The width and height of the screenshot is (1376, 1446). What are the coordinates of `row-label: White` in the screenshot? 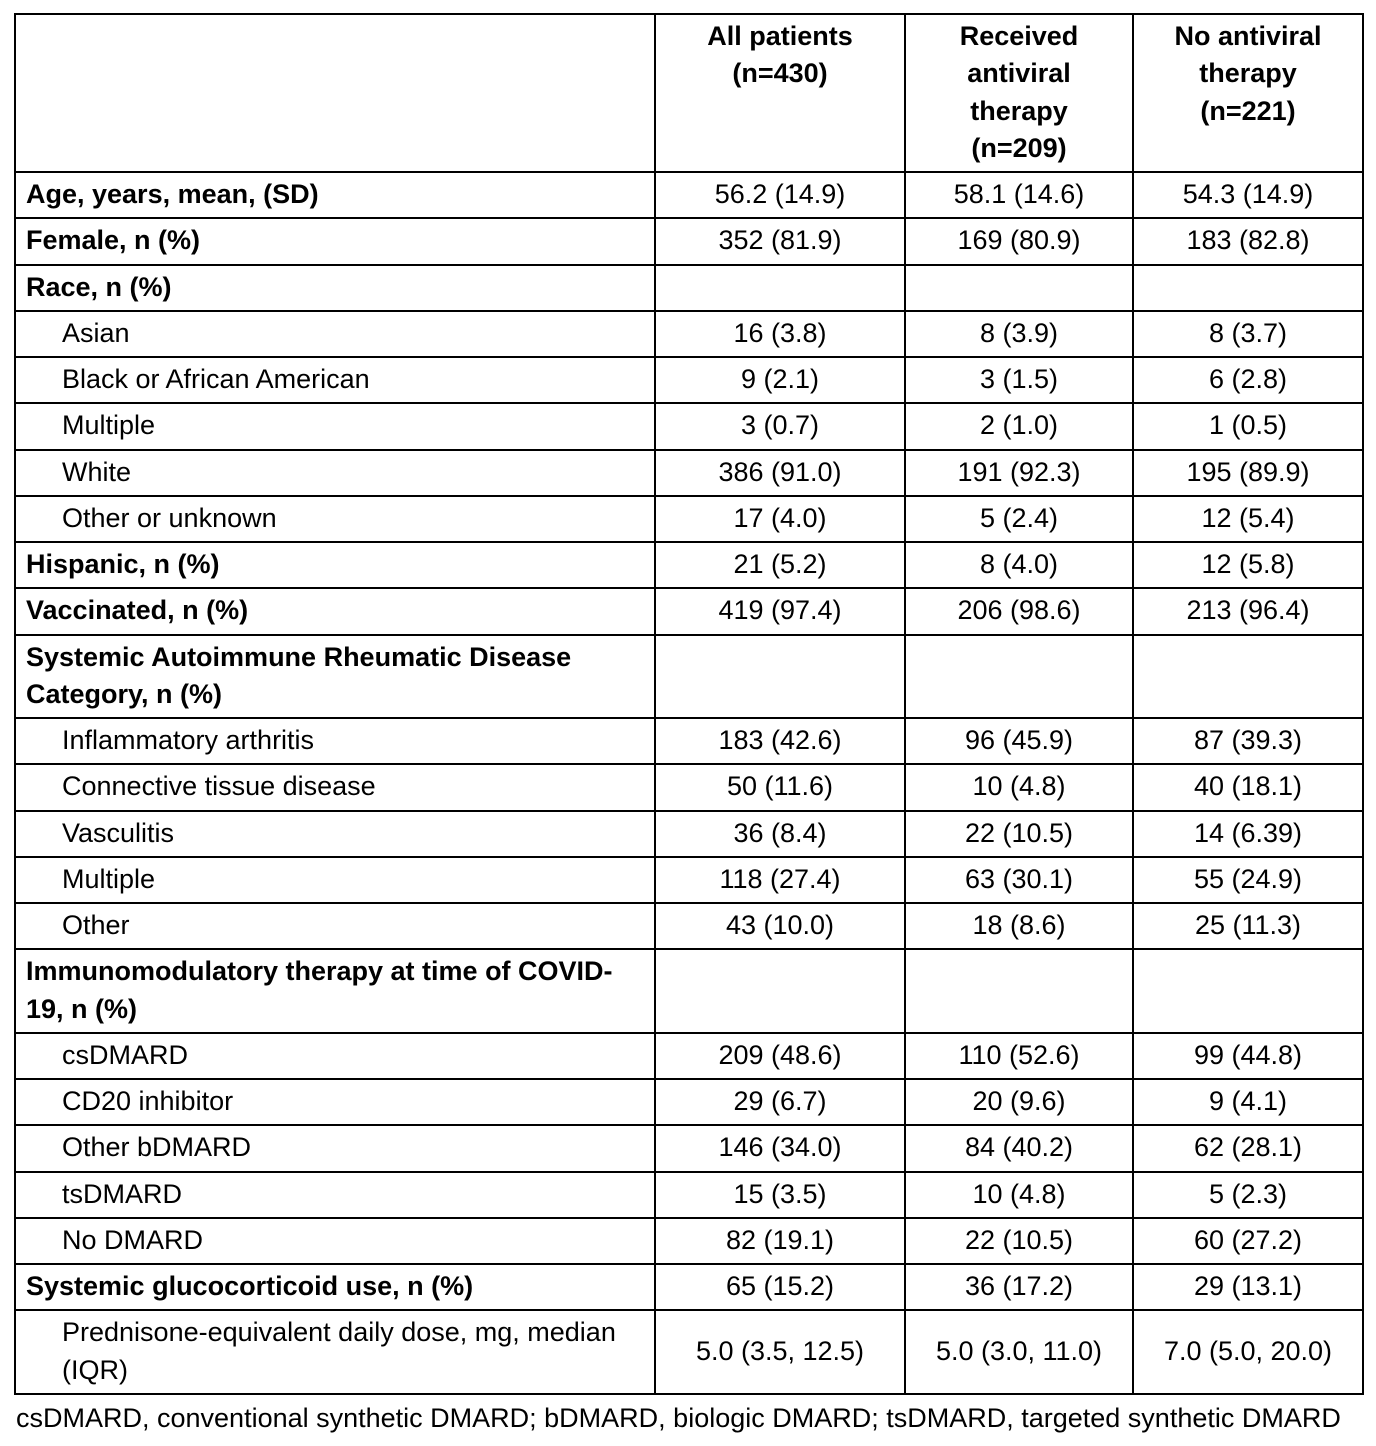 It's located at (335, 472).